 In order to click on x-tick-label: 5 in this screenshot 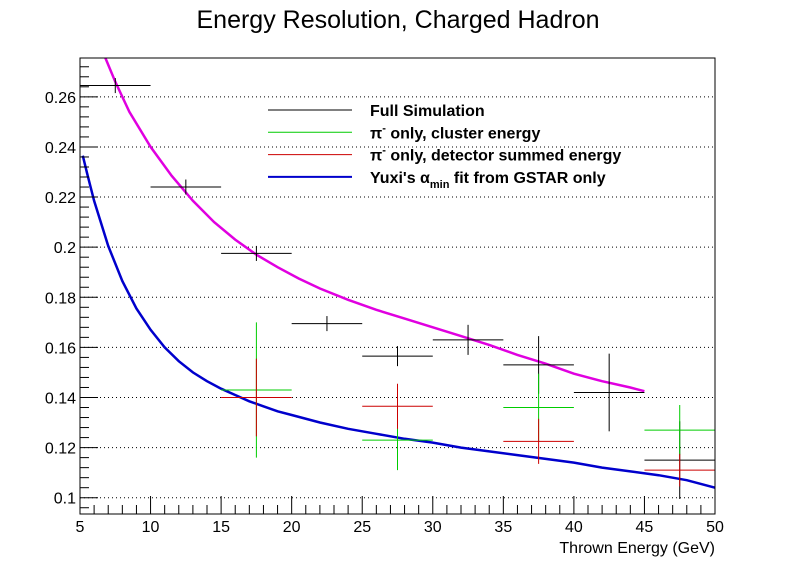, I will do `click(80, 527)`.